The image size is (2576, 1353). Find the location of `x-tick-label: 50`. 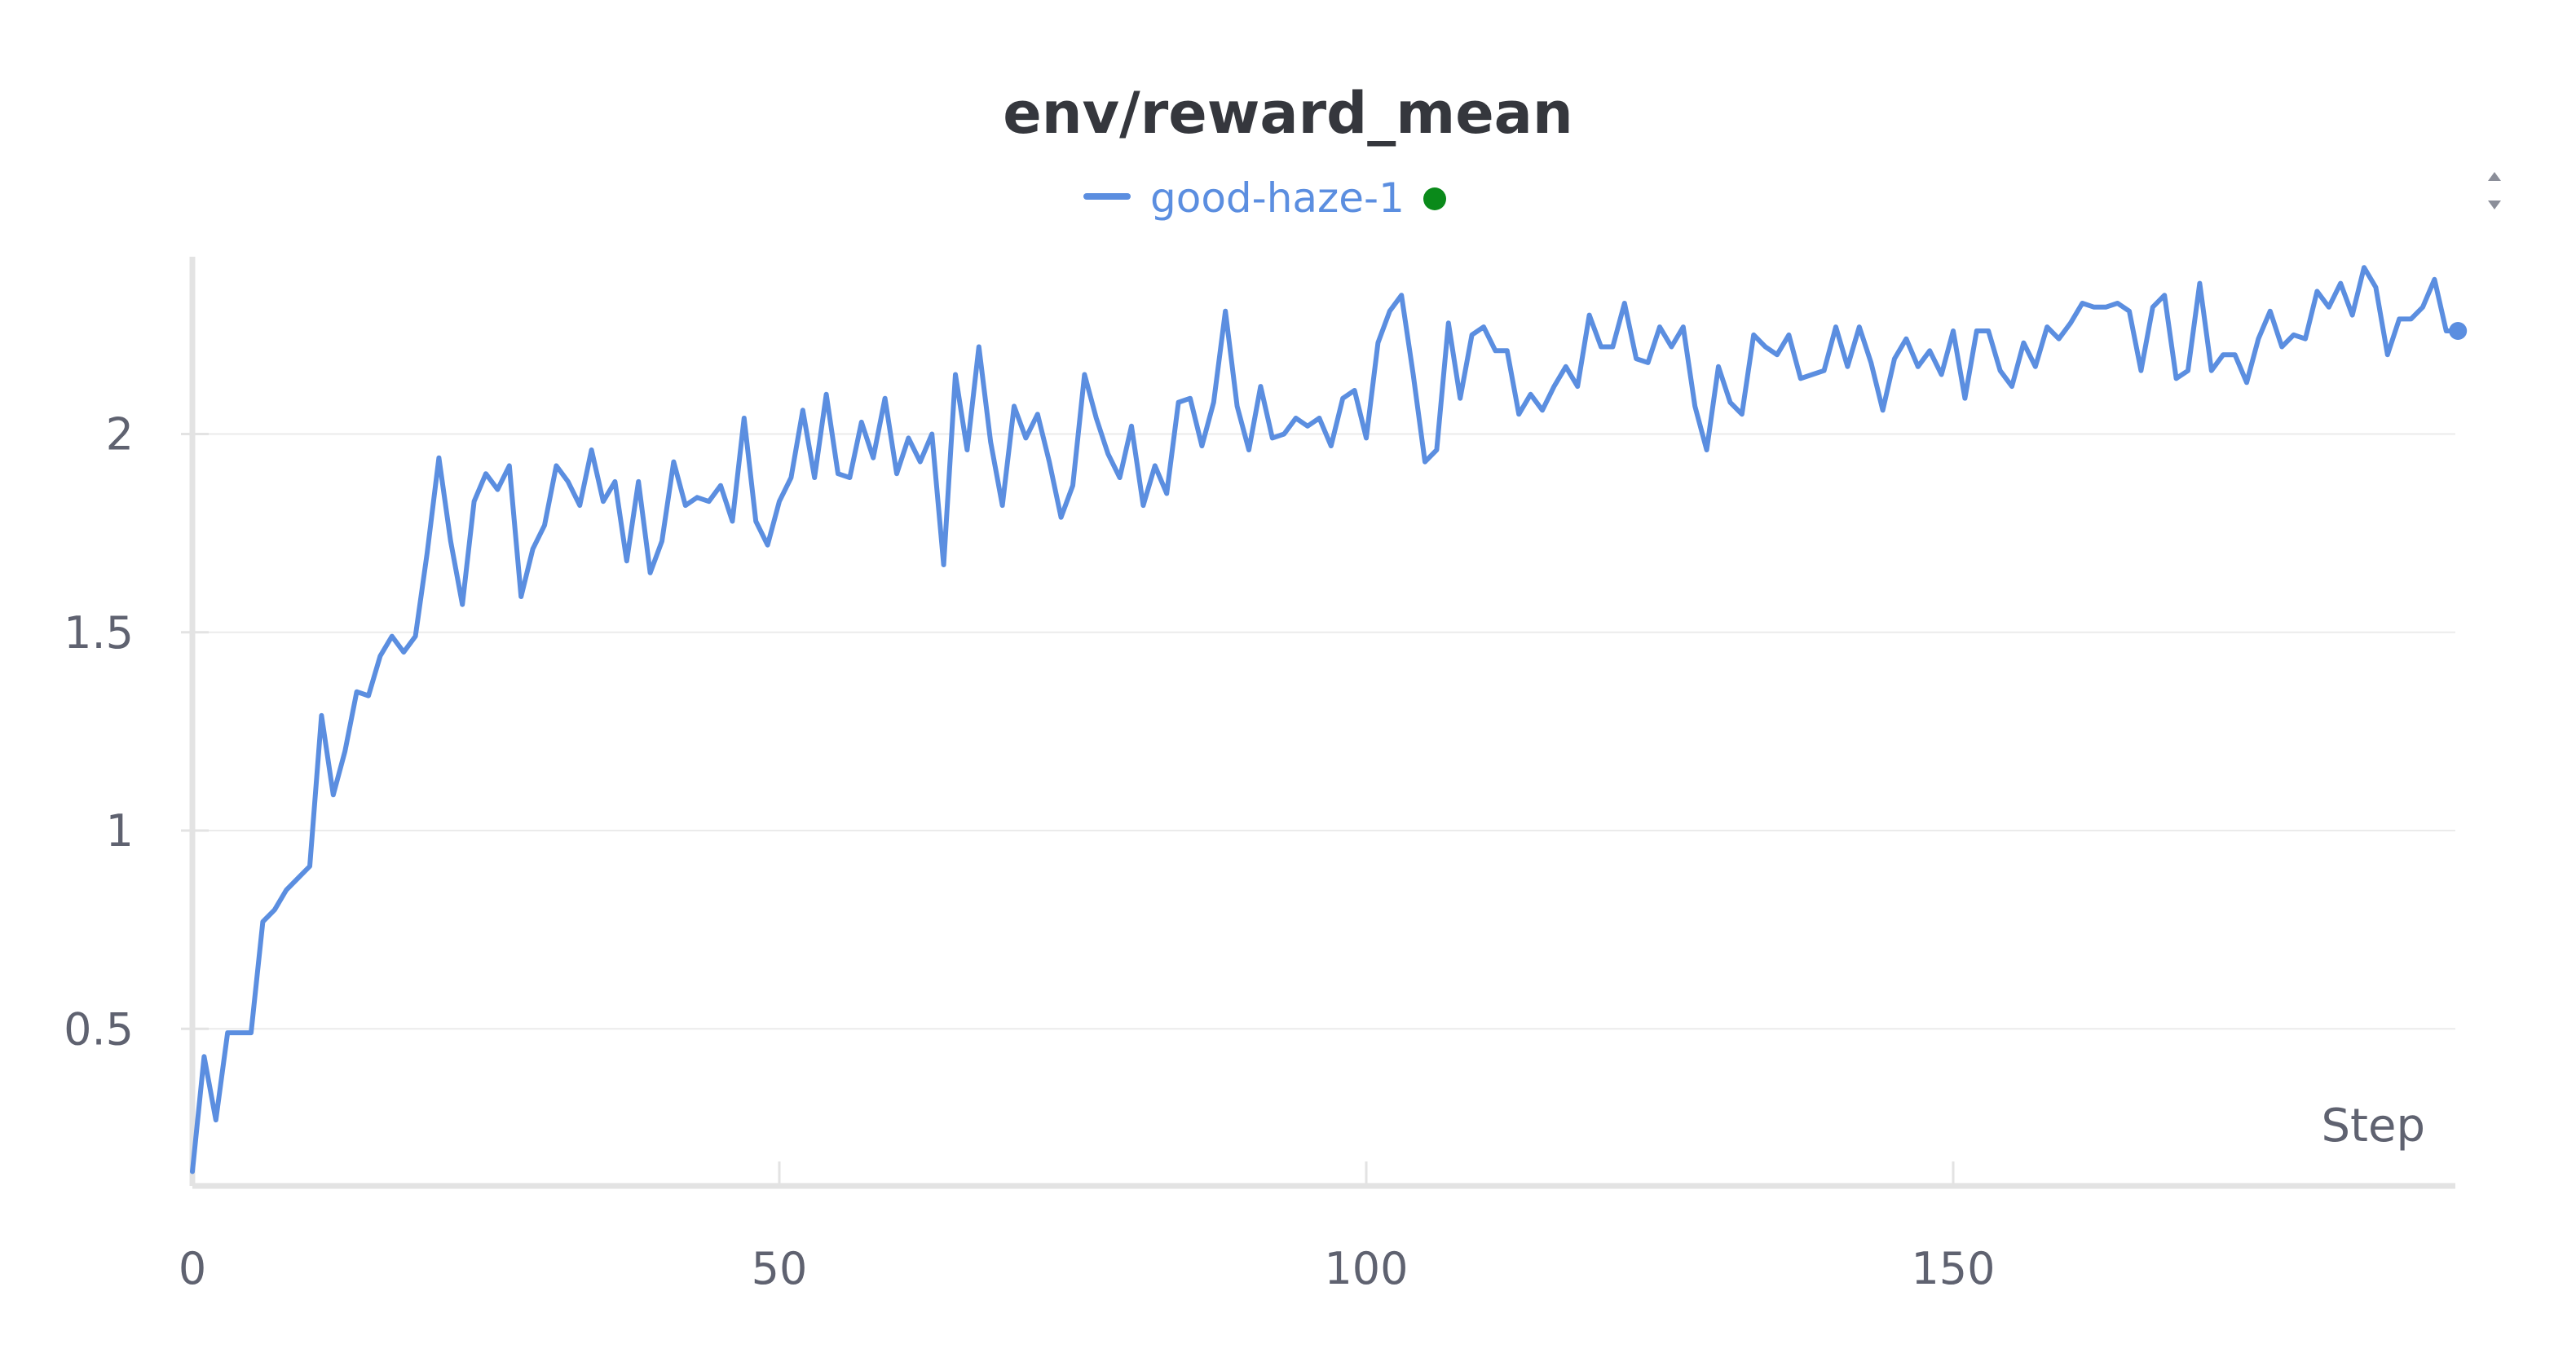

x-tick-label: 50 is located at coordinates (780, 1268).